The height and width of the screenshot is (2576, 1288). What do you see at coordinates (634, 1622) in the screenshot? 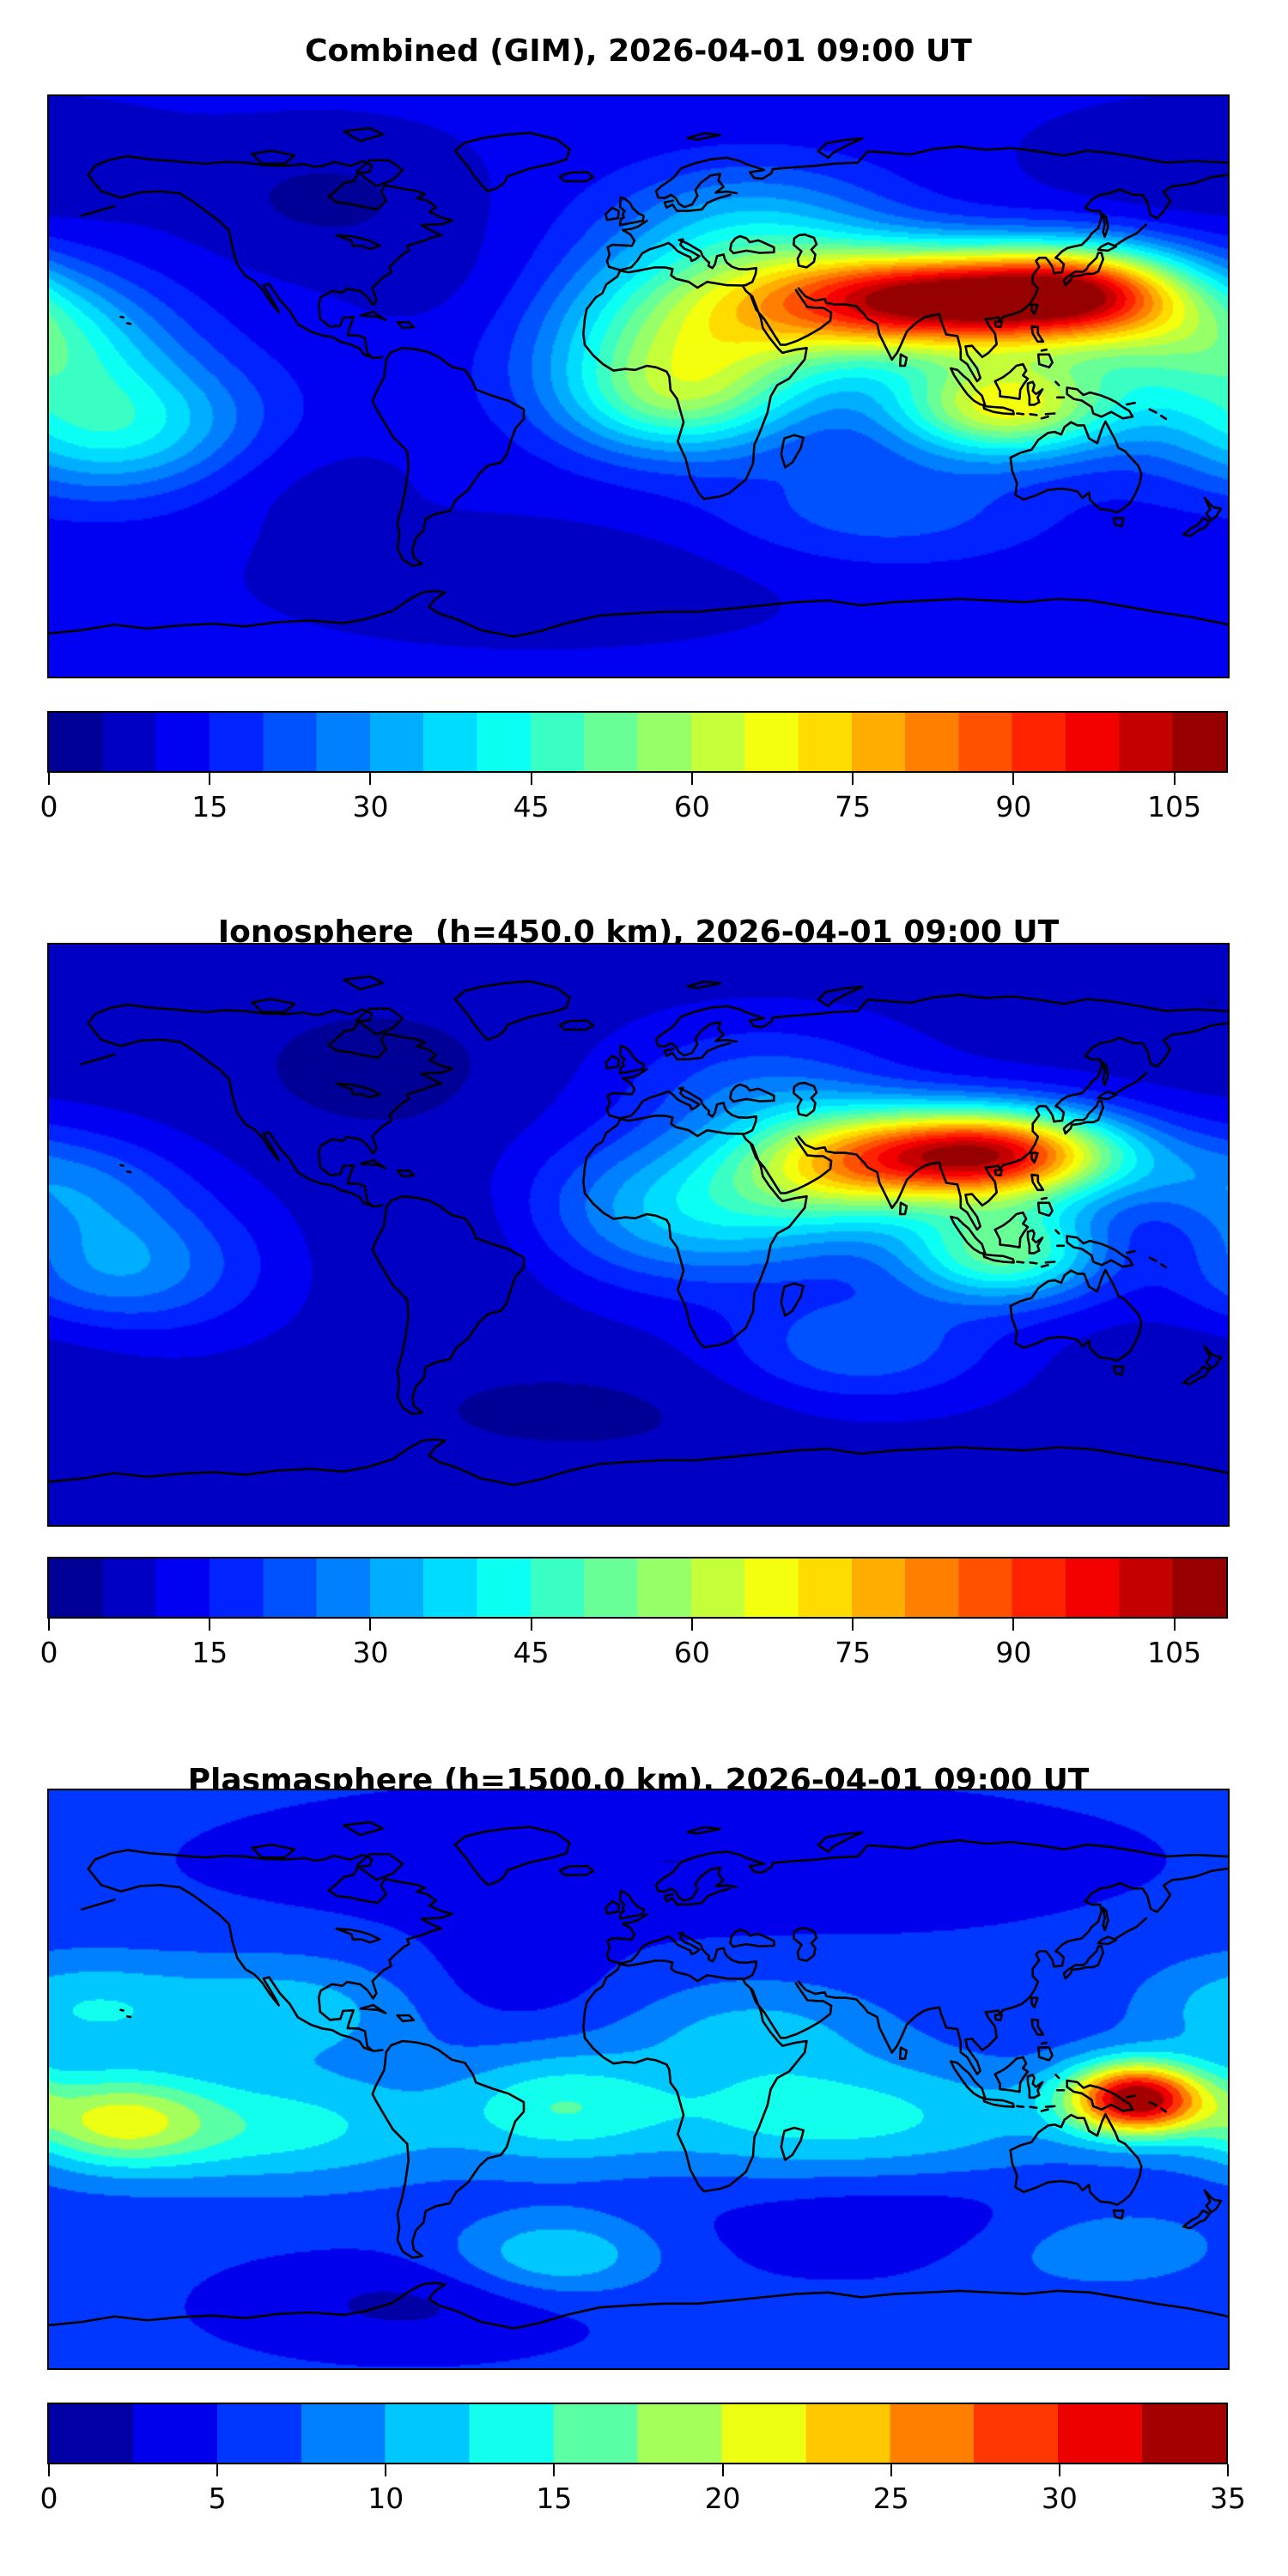
I see `colorbar-ionosphere: 0 15 30 45 60 75 90 105` at bounding box center [634, 1622].